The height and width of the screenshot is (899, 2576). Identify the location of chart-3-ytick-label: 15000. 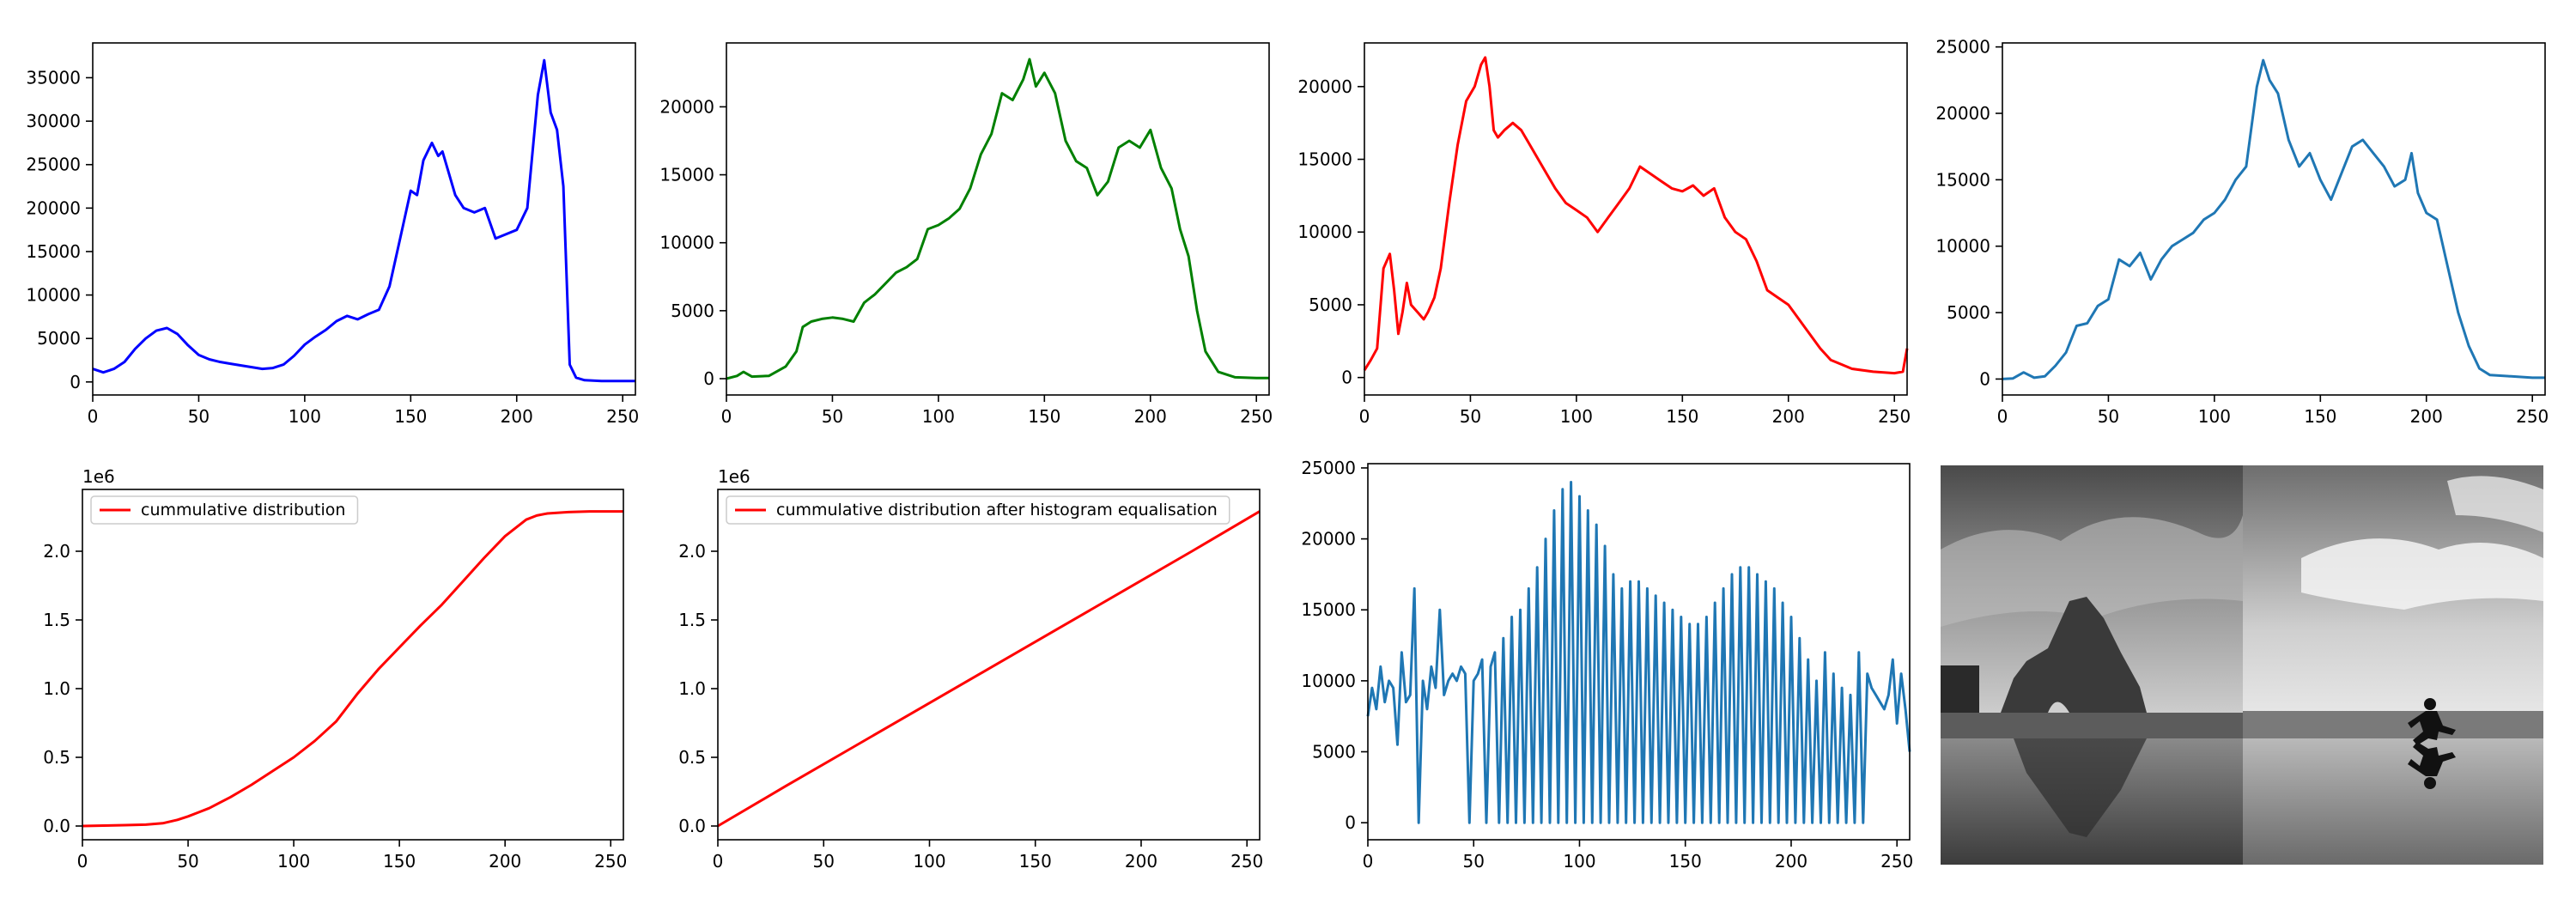
(1324, 159).